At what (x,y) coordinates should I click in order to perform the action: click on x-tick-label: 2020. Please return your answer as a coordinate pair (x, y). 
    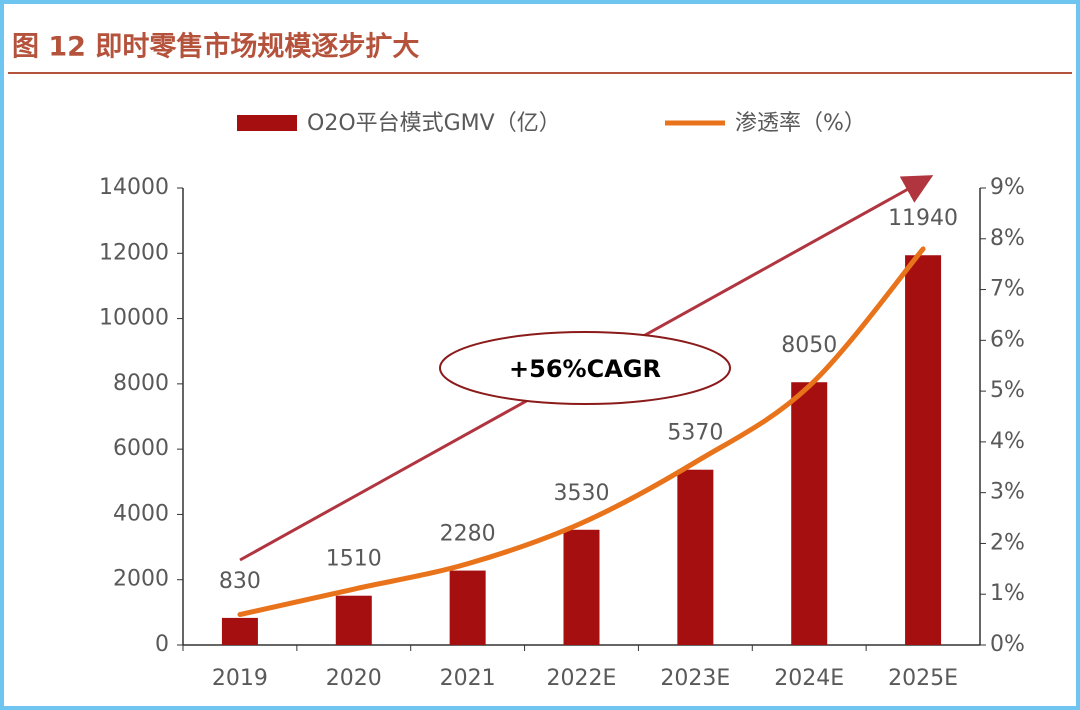
    Looking at the image, I should click on (354, 678).